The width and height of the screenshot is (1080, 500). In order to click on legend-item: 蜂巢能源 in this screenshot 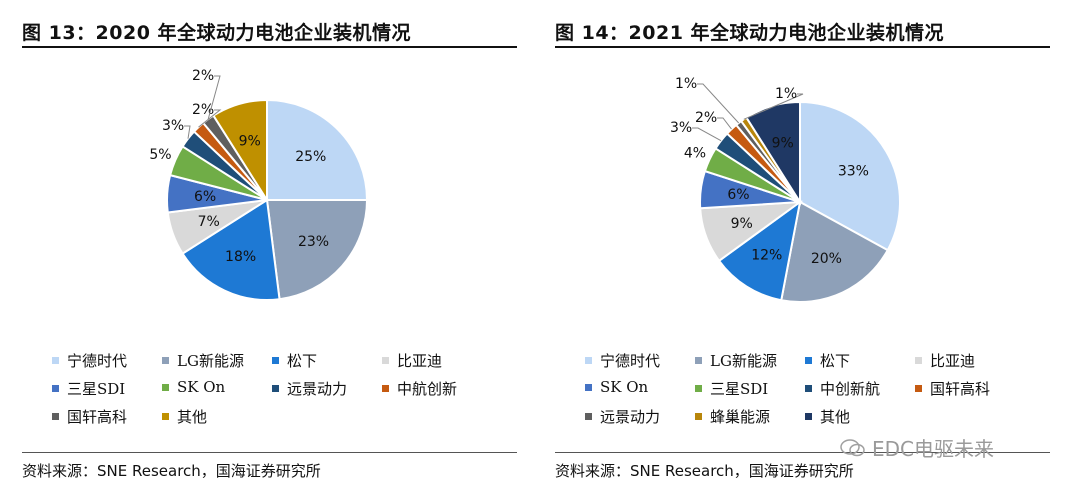, I will do `click(732, 416)`.